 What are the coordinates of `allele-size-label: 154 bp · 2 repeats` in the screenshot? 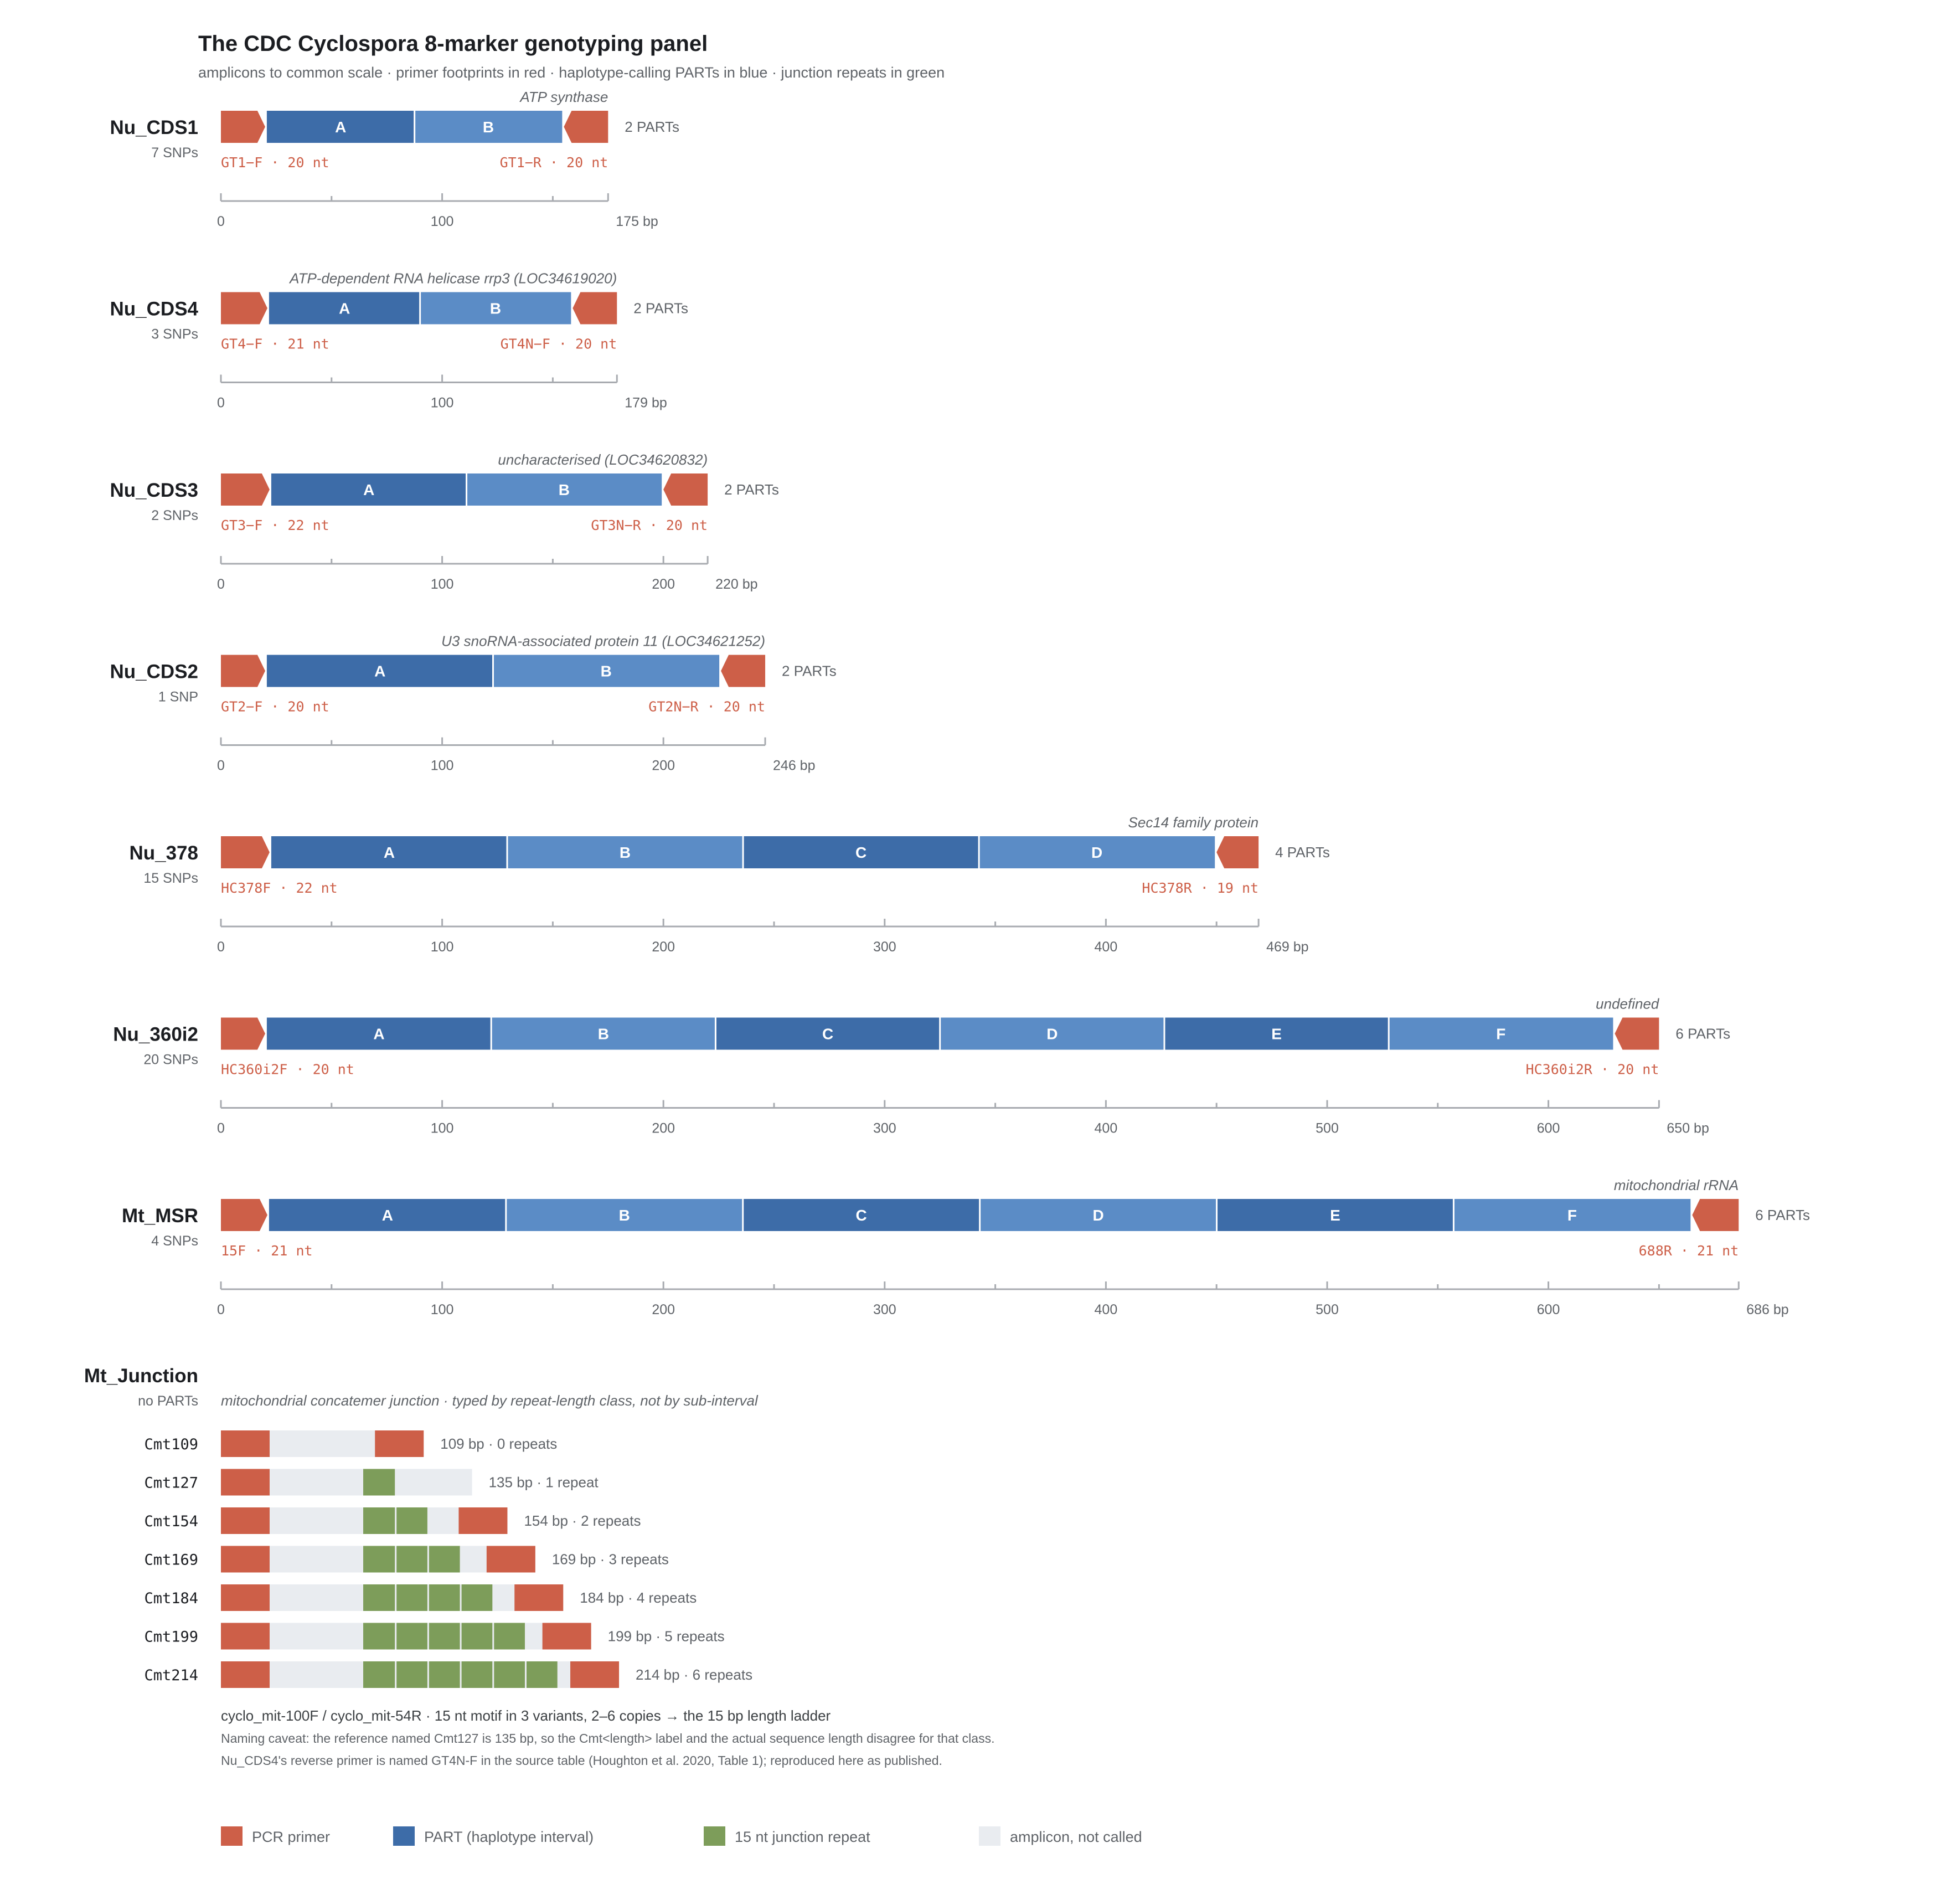 It's located at (582, 1520).